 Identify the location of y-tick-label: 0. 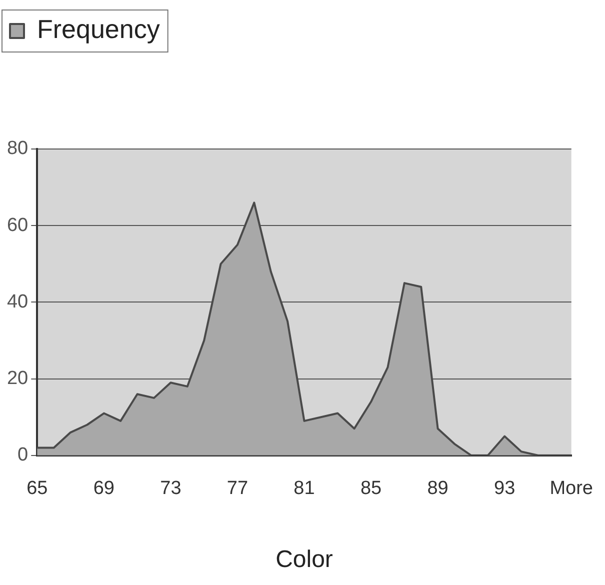
(23, 455).